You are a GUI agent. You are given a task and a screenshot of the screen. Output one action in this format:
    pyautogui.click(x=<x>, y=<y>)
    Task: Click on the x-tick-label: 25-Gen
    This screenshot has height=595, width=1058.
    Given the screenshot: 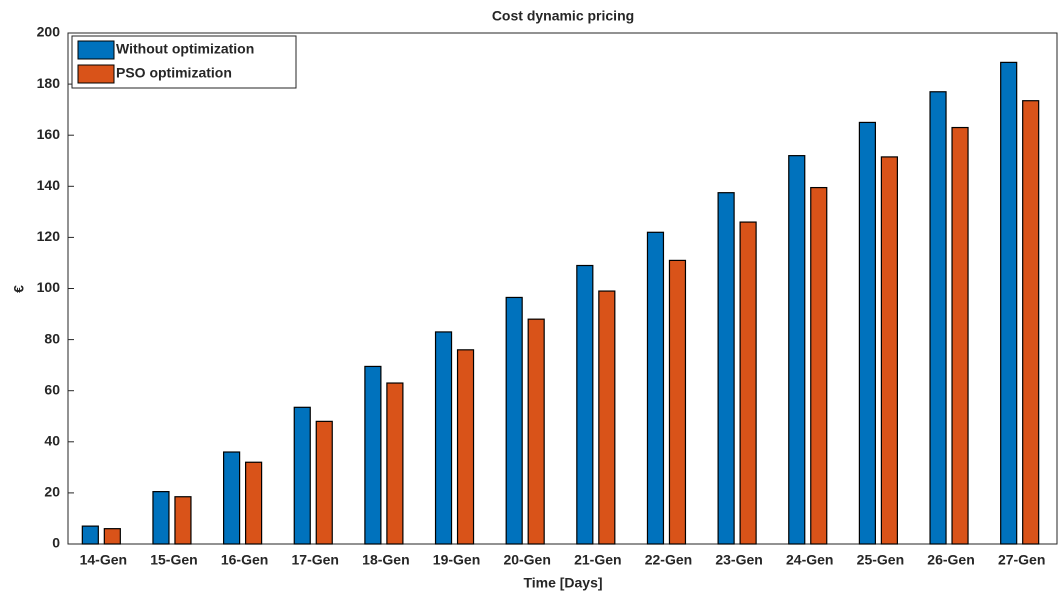 What is the action you would take?
    pyautogui.click(x=880, y=560)
    